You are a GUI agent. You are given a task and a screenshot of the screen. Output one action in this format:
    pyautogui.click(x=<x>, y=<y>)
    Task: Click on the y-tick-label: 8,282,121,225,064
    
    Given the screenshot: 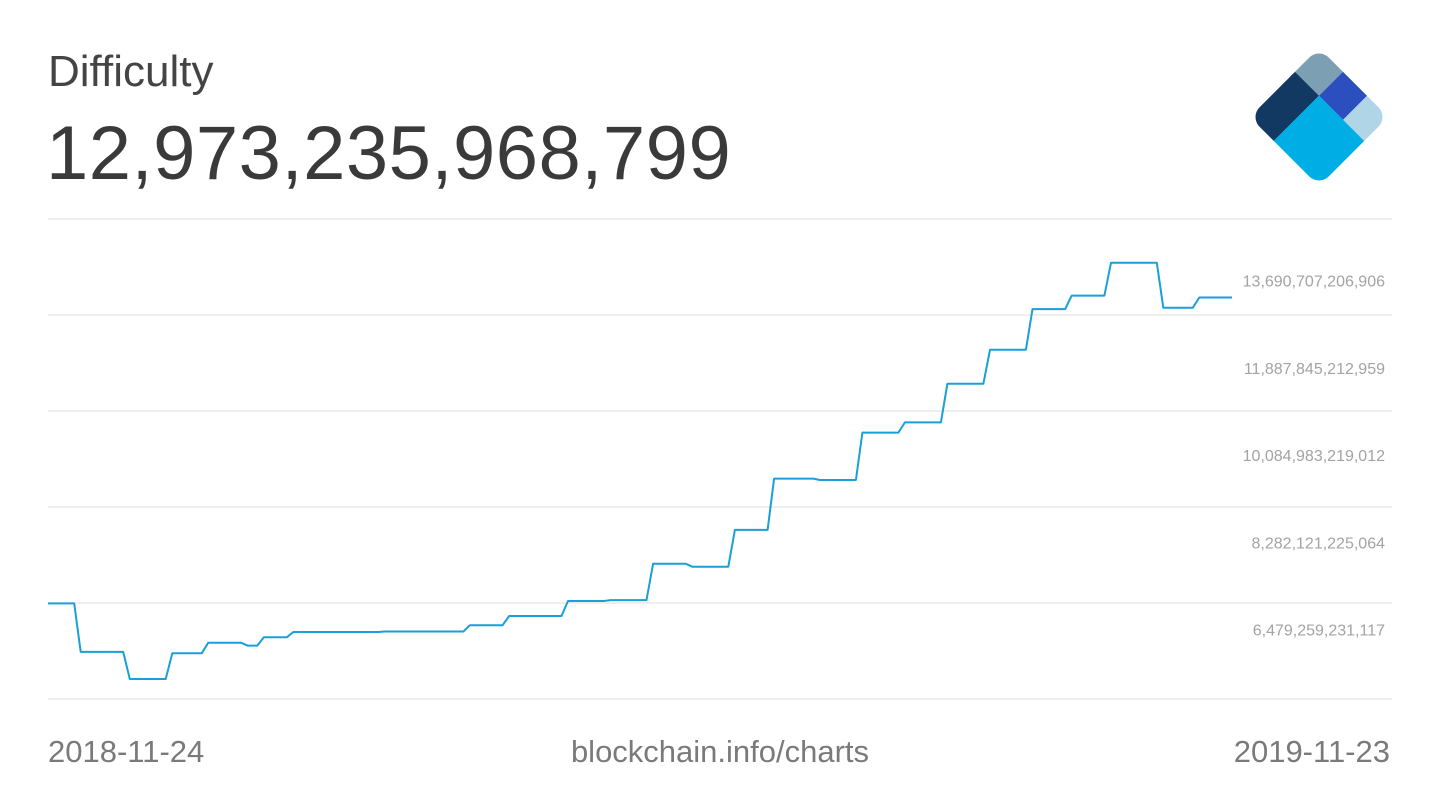 What is the action you would take?
    pyautogui.click(x=1319, y=543)
    